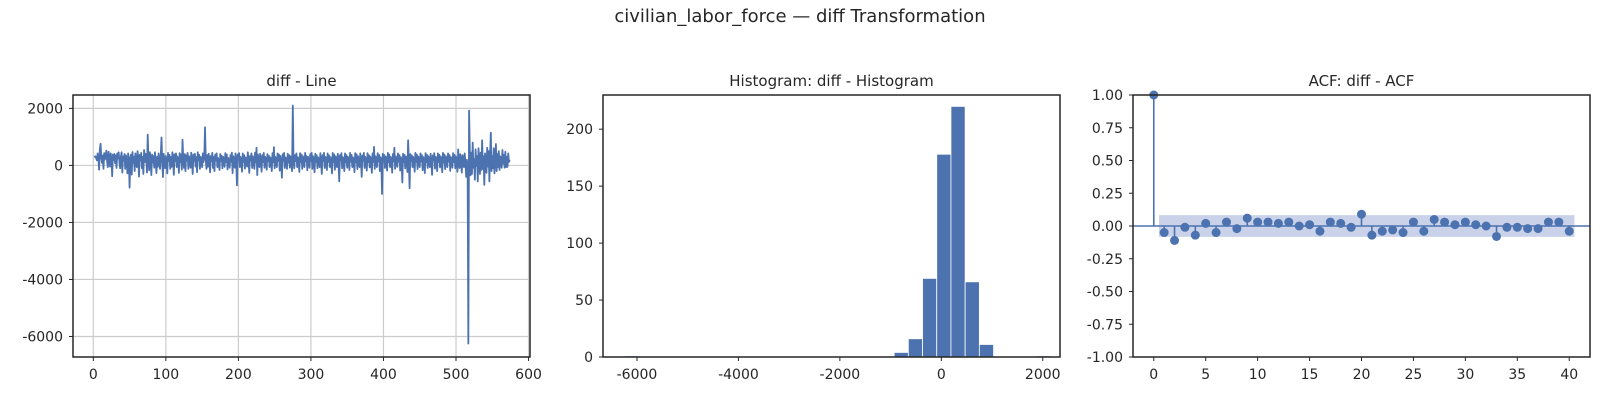 The height and width of the screenshot is (400, 1600). Describe the element at coordinates (456, 375) in the screenshot. I see `line-plot-xtick-label: 500` at that location.